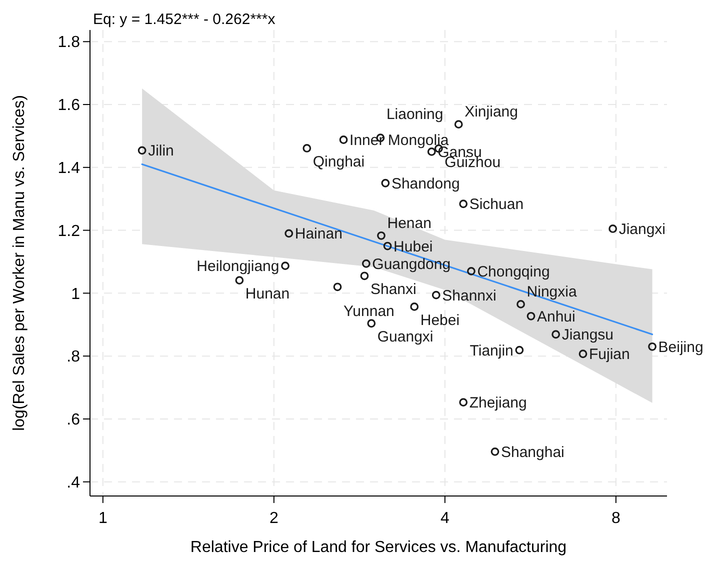  Describe the element at coordinates (69, 105) in the screenshot. I see `y-tick-label: 1.6` at that location.